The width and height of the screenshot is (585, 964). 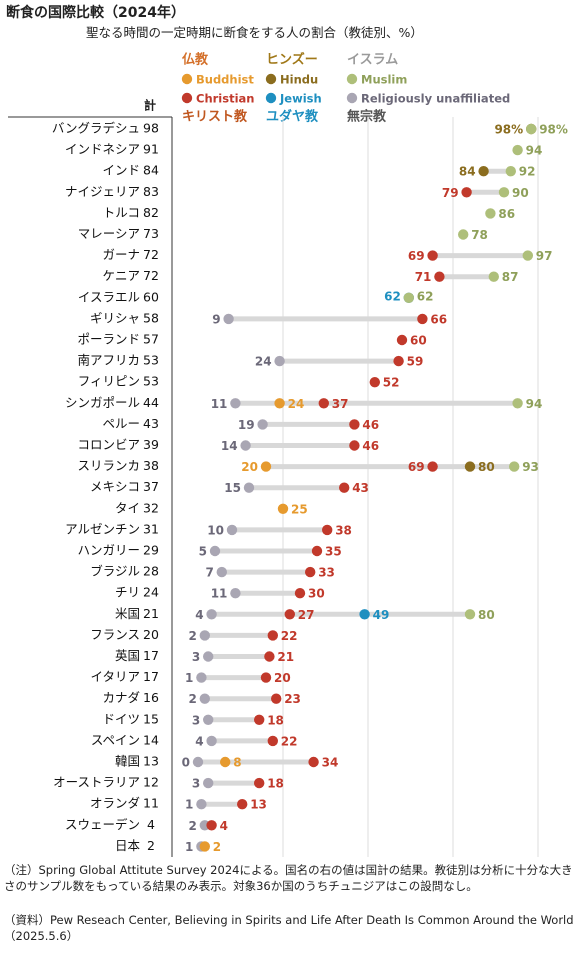 I want to click on country-total: 2, so click(x=151, y=845).